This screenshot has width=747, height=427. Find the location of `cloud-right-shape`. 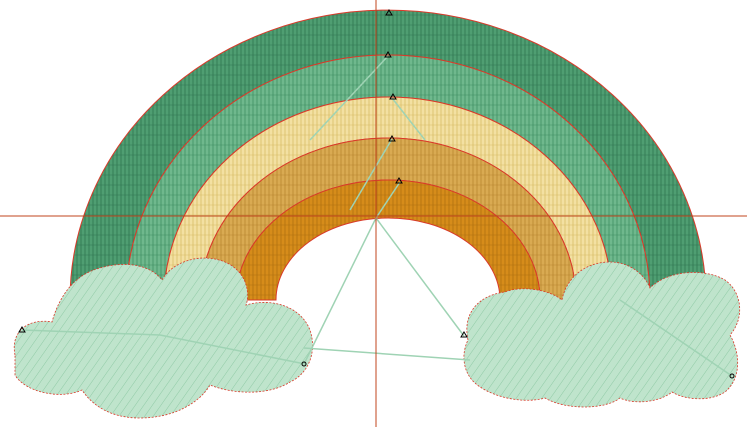

cloud-right-shape is located at coordinates (602, 334).